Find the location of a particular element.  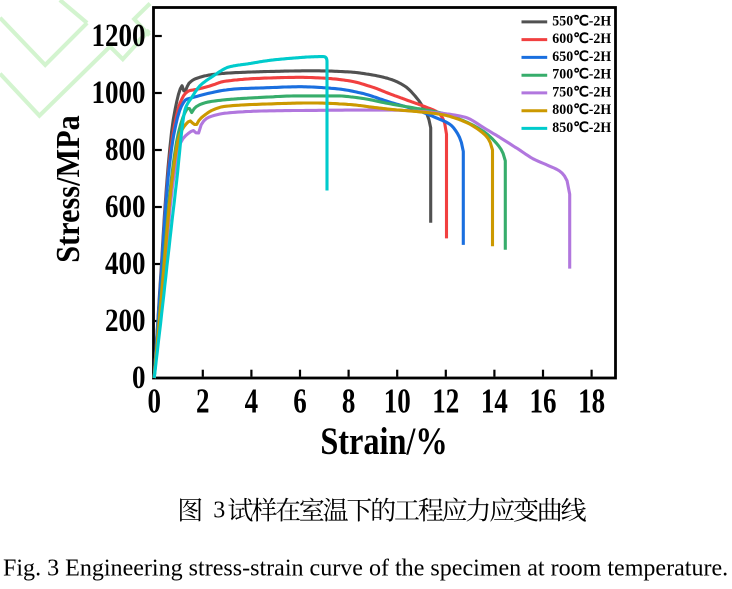

svg-text: 3 is located at coordinates (219, 510).